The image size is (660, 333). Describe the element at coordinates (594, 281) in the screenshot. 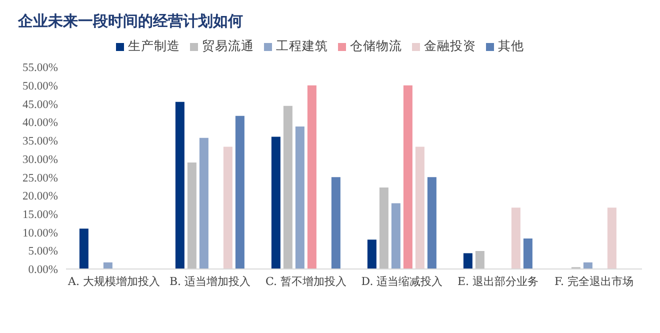

I see `x-tick-label: F. 完全退出市场` at that location.